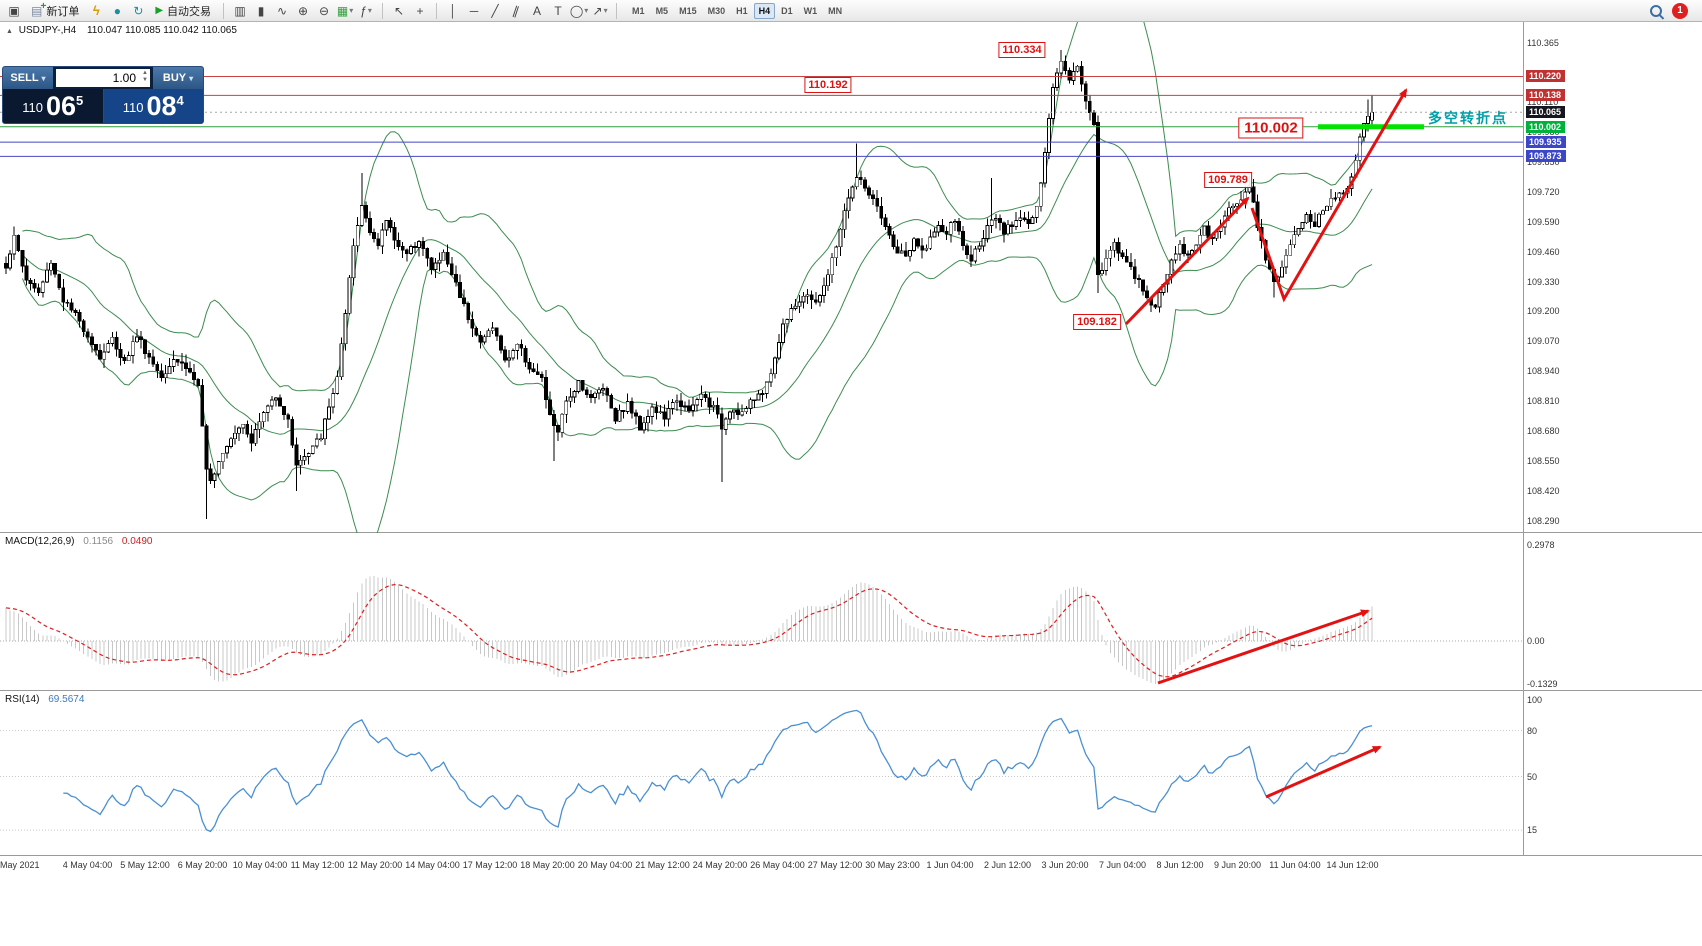  I want to click on time-scale-label: 21 May 12:00, so click(662, 865).